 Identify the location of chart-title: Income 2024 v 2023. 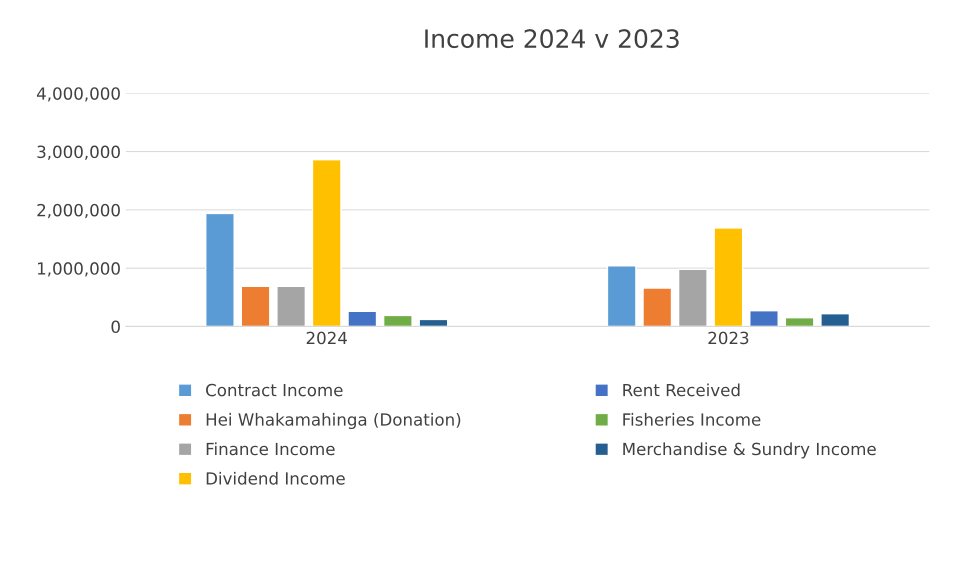
(552, 38).